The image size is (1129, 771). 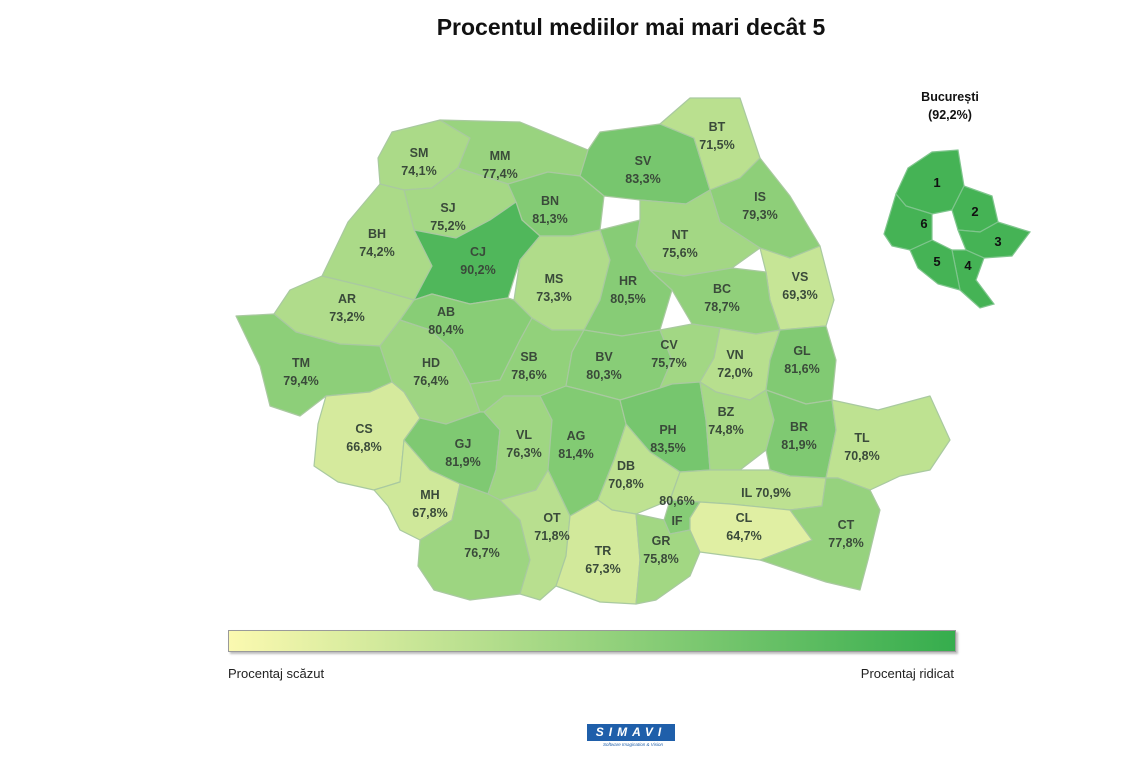 I want to click on county-code-tm: TM, so click(x=301, y=363).